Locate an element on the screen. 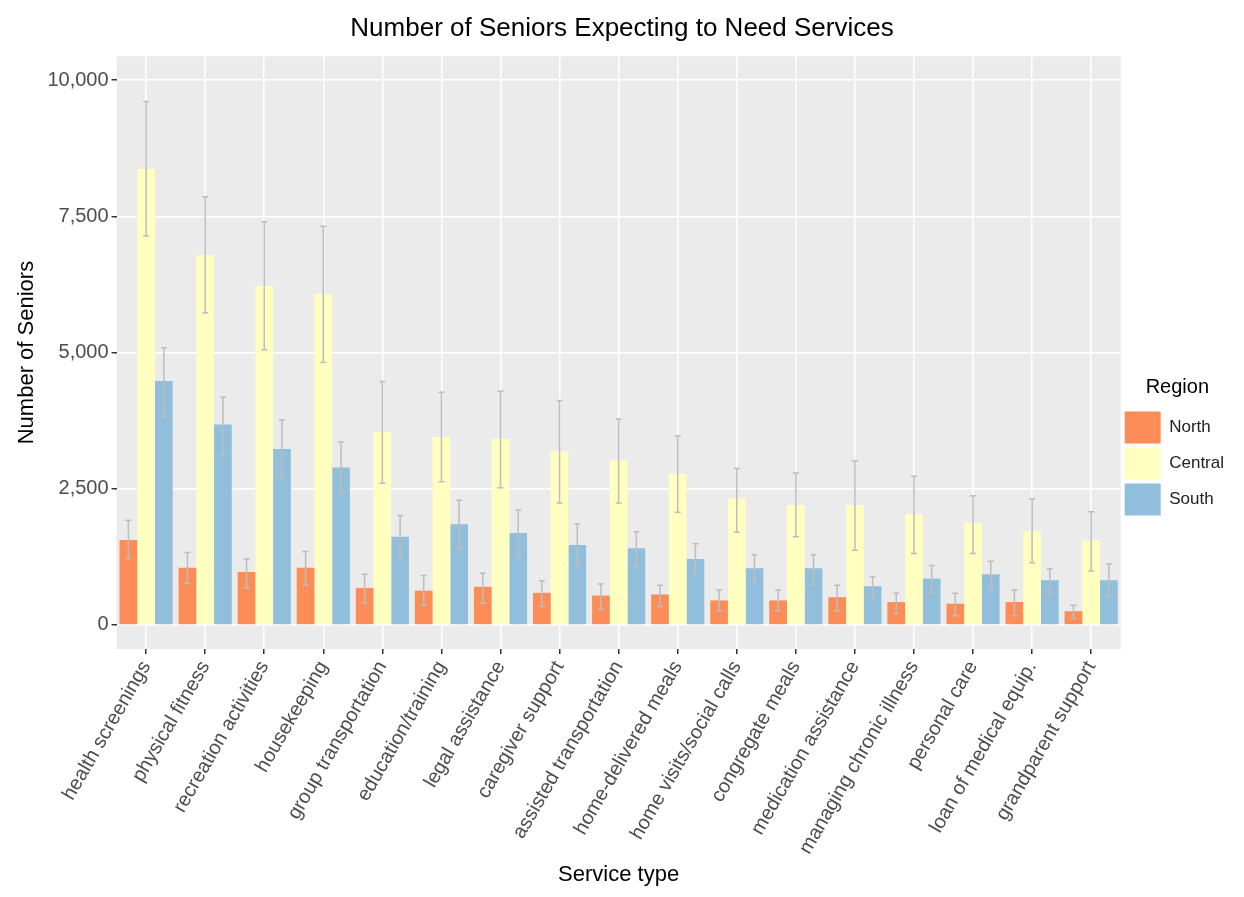 The width and height of the screenshot is (1244, 897). y-tick-label: 0 is located at coordinates (103, 623).